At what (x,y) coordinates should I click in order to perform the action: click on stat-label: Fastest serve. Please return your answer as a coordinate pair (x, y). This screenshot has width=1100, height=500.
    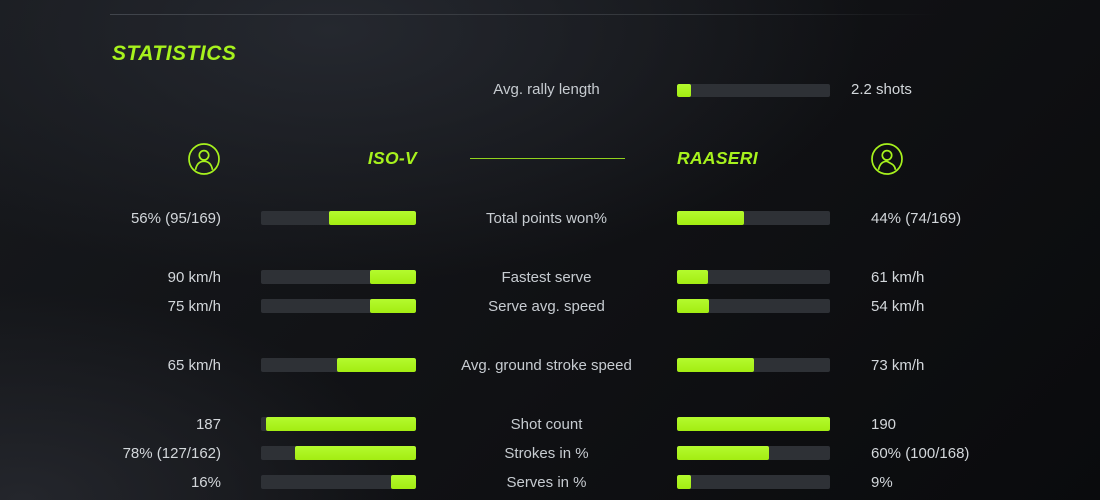
    Looking at the image, I should click on (546, 277).